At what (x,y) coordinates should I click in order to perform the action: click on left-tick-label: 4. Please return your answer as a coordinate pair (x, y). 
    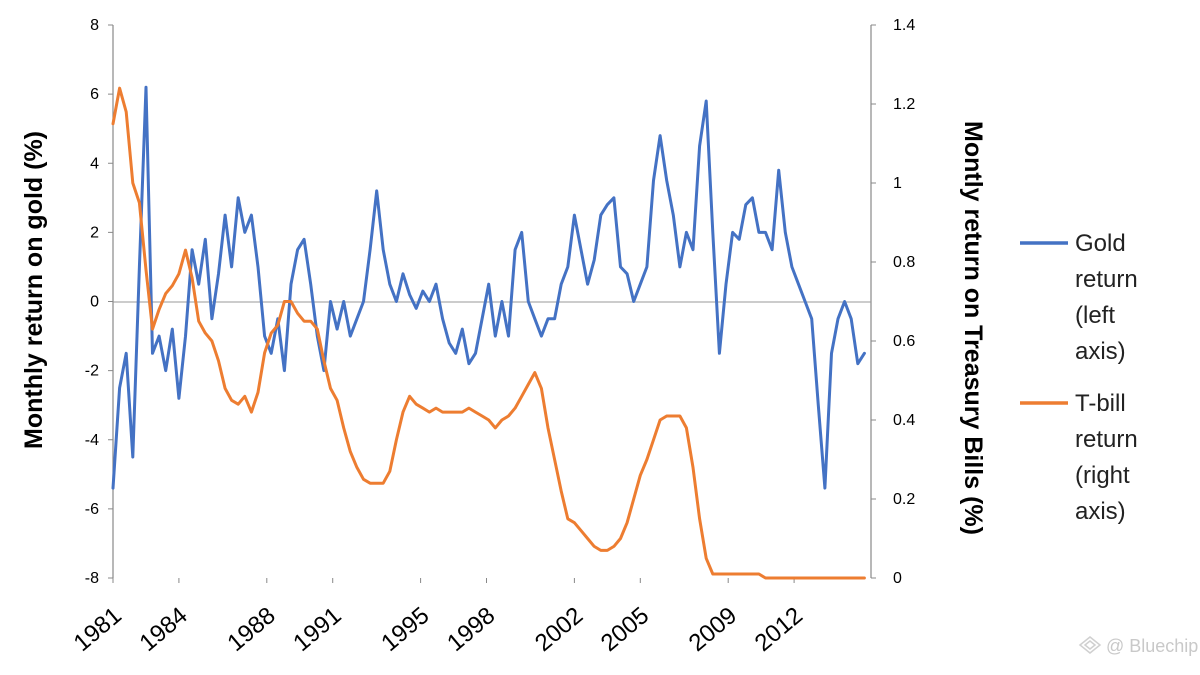
    Looking at the image, I should click on (94, 163).